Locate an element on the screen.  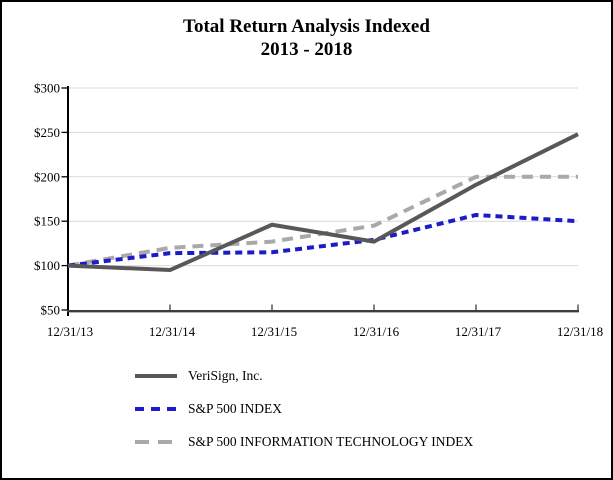
legend-swatch-dashed-line is located at coordinates (156, 441).